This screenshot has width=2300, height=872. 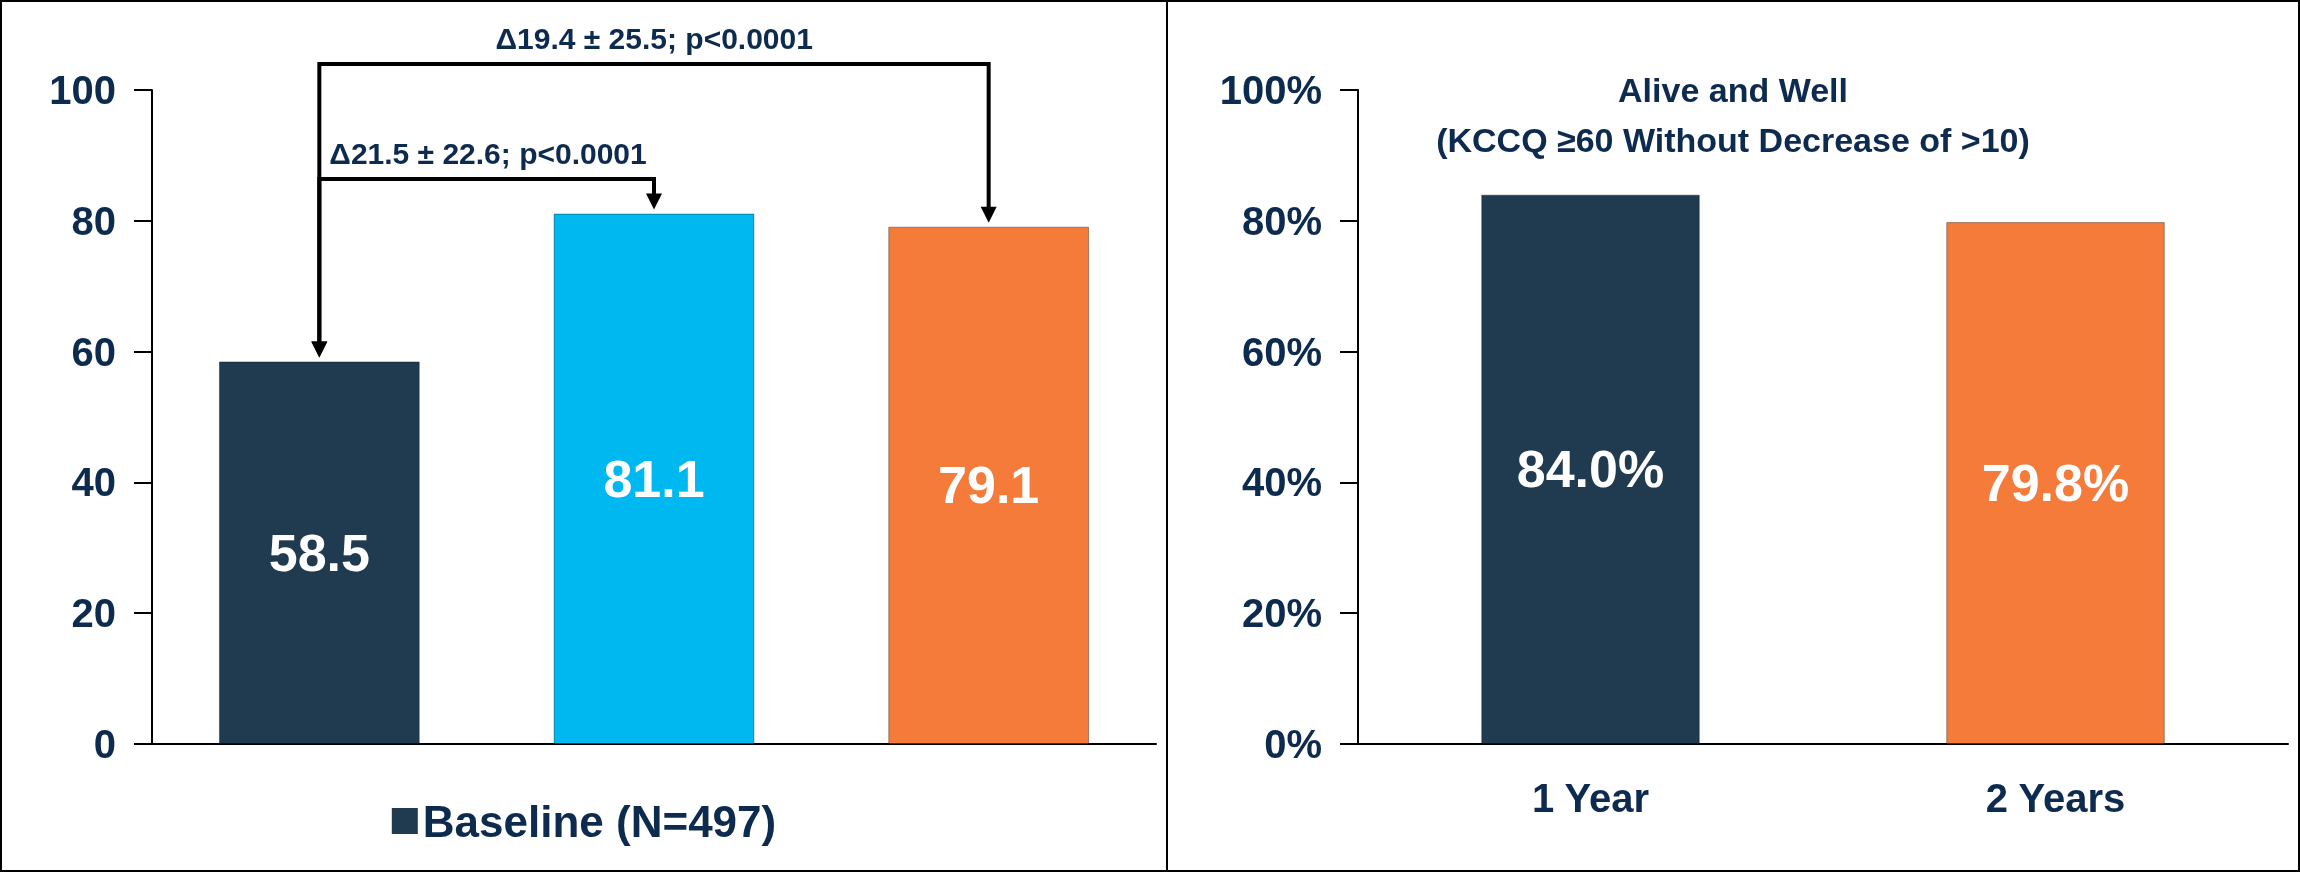 What do you see at coordinates (93, 351) in the screenshot?
I see `y-tick-label: 60` at bounding box center [93, 351].